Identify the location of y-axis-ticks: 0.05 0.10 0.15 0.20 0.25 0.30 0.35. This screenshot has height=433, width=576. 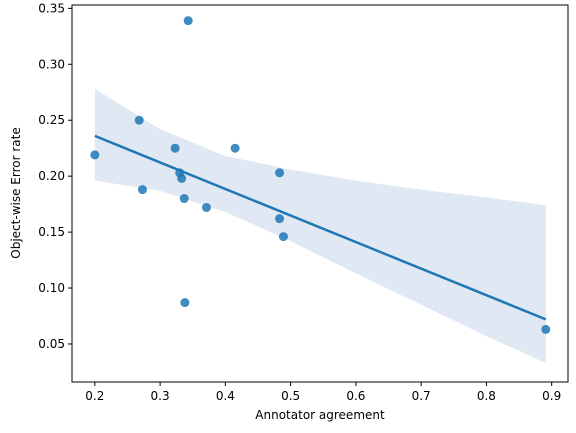
(55, 176).